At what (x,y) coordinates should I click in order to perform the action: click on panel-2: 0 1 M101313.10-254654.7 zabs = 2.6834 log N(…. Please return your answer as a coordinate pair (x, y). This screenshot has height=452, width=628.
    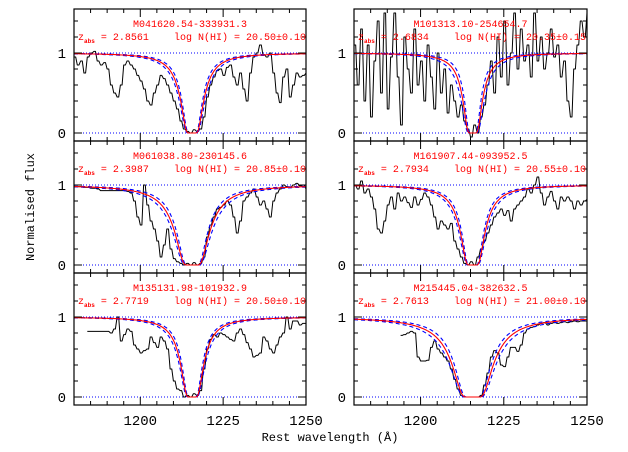
    Looking at the image, I should click on (463, 75).